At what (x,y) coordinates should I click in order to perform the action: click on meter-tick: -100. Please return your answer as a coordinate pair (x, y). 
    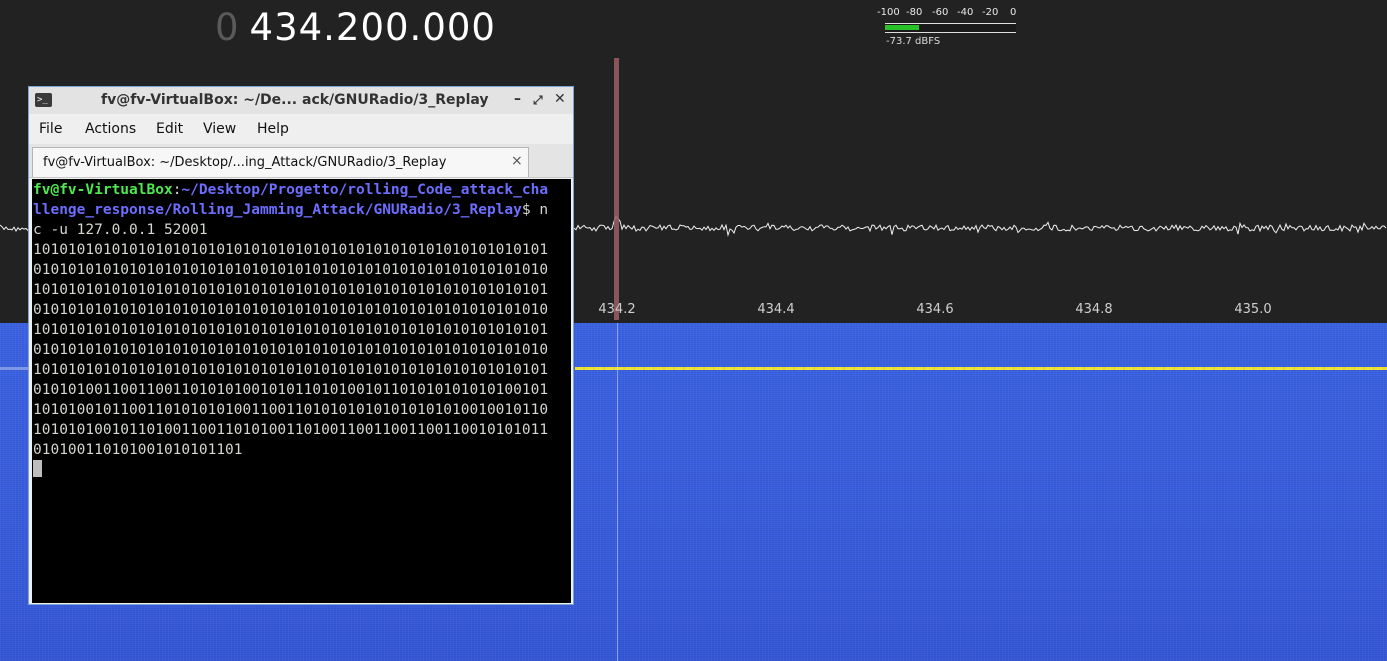
    Looking at the image, I should click on (888, 12).